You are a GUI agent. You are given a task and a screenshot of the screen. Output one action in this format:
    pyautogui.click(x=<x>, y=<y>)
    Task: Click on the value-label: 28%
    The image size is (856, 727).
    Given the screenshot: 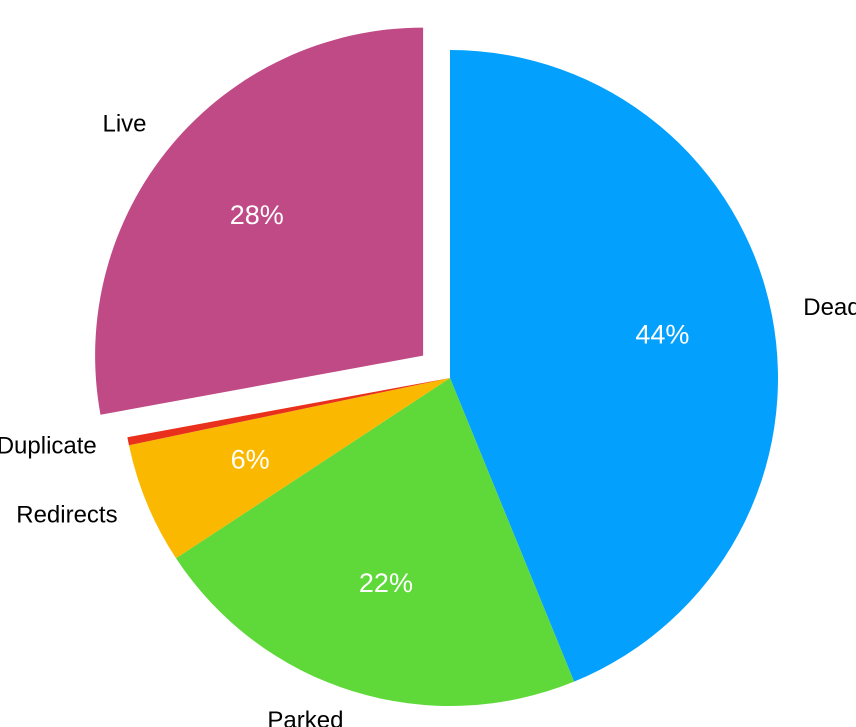 What is the action you would take?
    pyautogui.click(x=257, y=215)
    